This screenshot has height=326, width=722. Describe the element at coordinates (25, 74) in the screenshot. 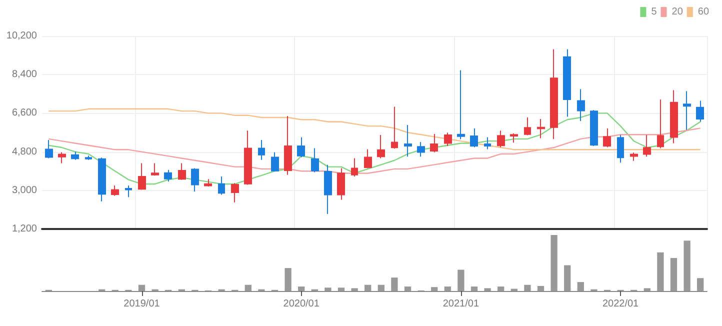

I see `y-tick-label: 8,400` at that location.